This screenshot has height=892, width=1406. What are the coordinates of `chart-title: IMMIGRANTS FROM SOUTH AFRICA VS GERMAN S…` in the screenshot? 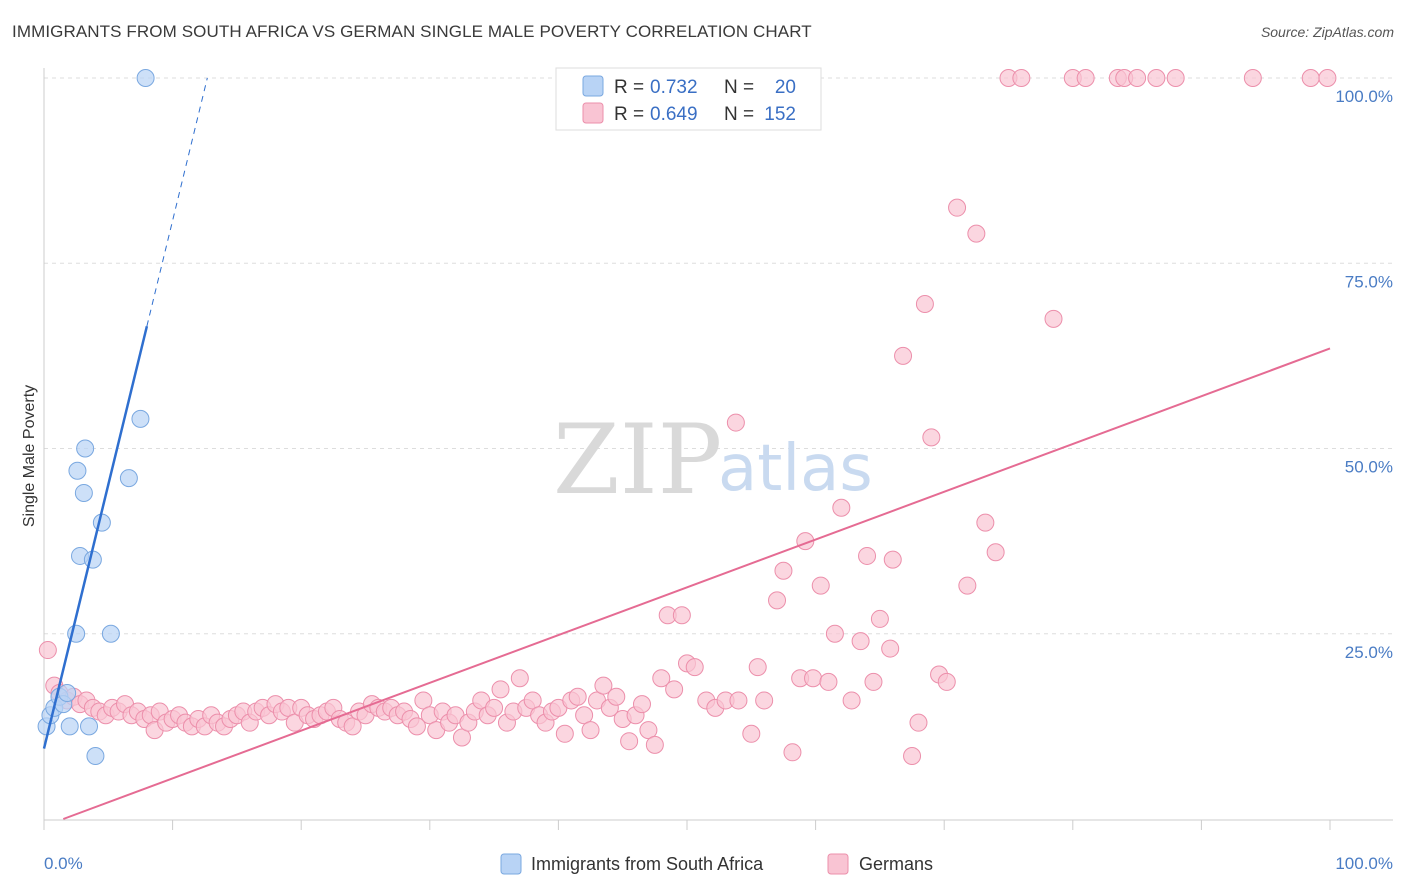 It's located at (412, 31).